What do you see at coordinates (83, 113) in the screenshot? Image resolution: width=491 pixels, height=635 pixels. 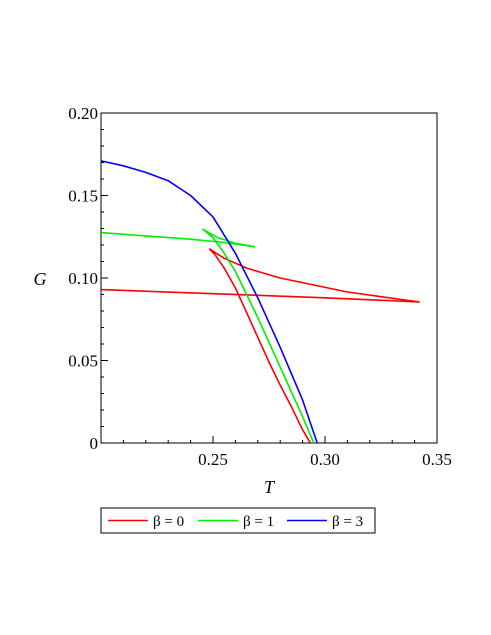 I see `y-tick-label: 0.20` at bounding box center [83, 113].